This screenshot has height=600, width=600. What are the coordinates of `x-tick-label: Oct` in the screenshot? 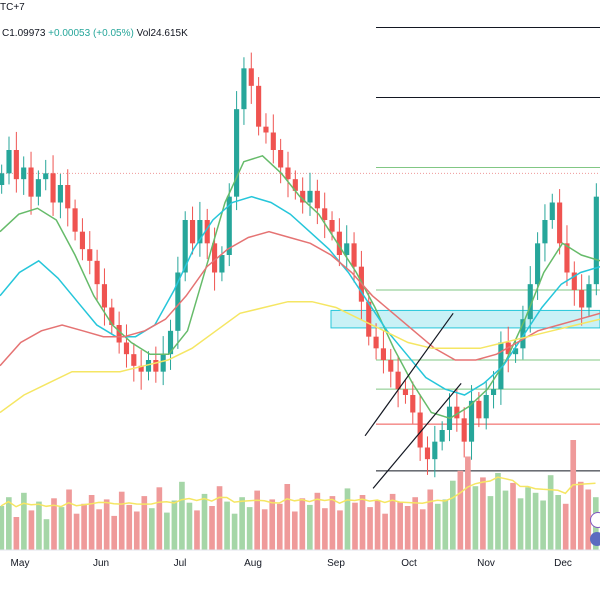 It's located at (409, 563).